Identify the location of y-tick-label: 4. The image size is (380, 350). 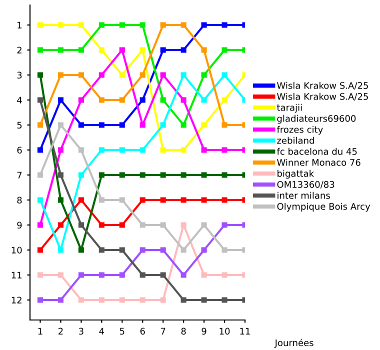
(19, 100).